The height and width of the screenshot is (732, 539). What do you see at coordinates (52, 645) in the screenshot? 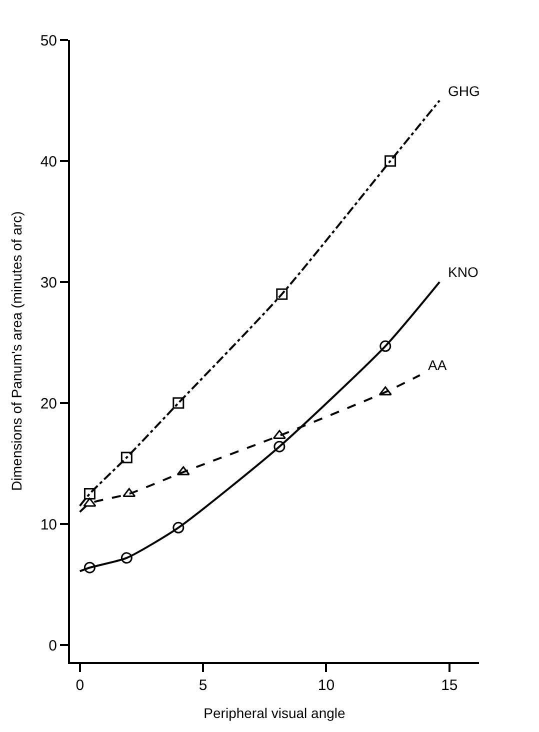
I see `y-tick-label: 0` at bounding box center [52, 645].